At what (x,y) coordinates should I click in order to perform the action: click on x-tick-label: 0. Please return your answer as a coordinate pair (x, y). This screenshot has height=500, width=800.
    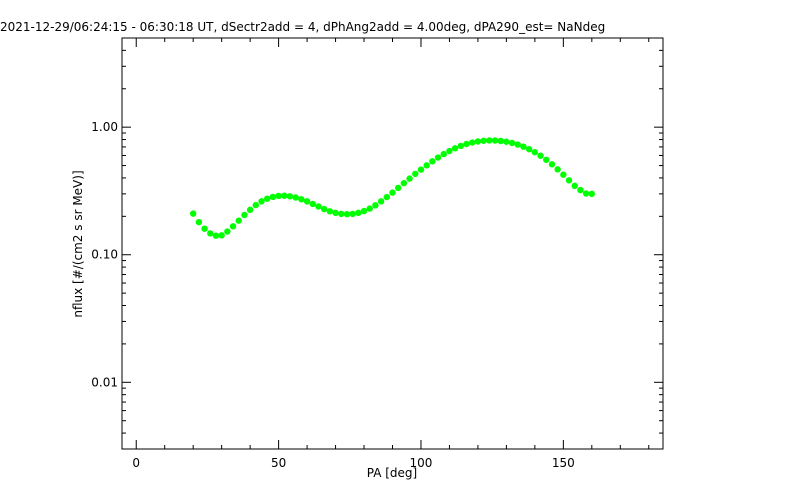
    Looking at the image, I should click on (136, 463).